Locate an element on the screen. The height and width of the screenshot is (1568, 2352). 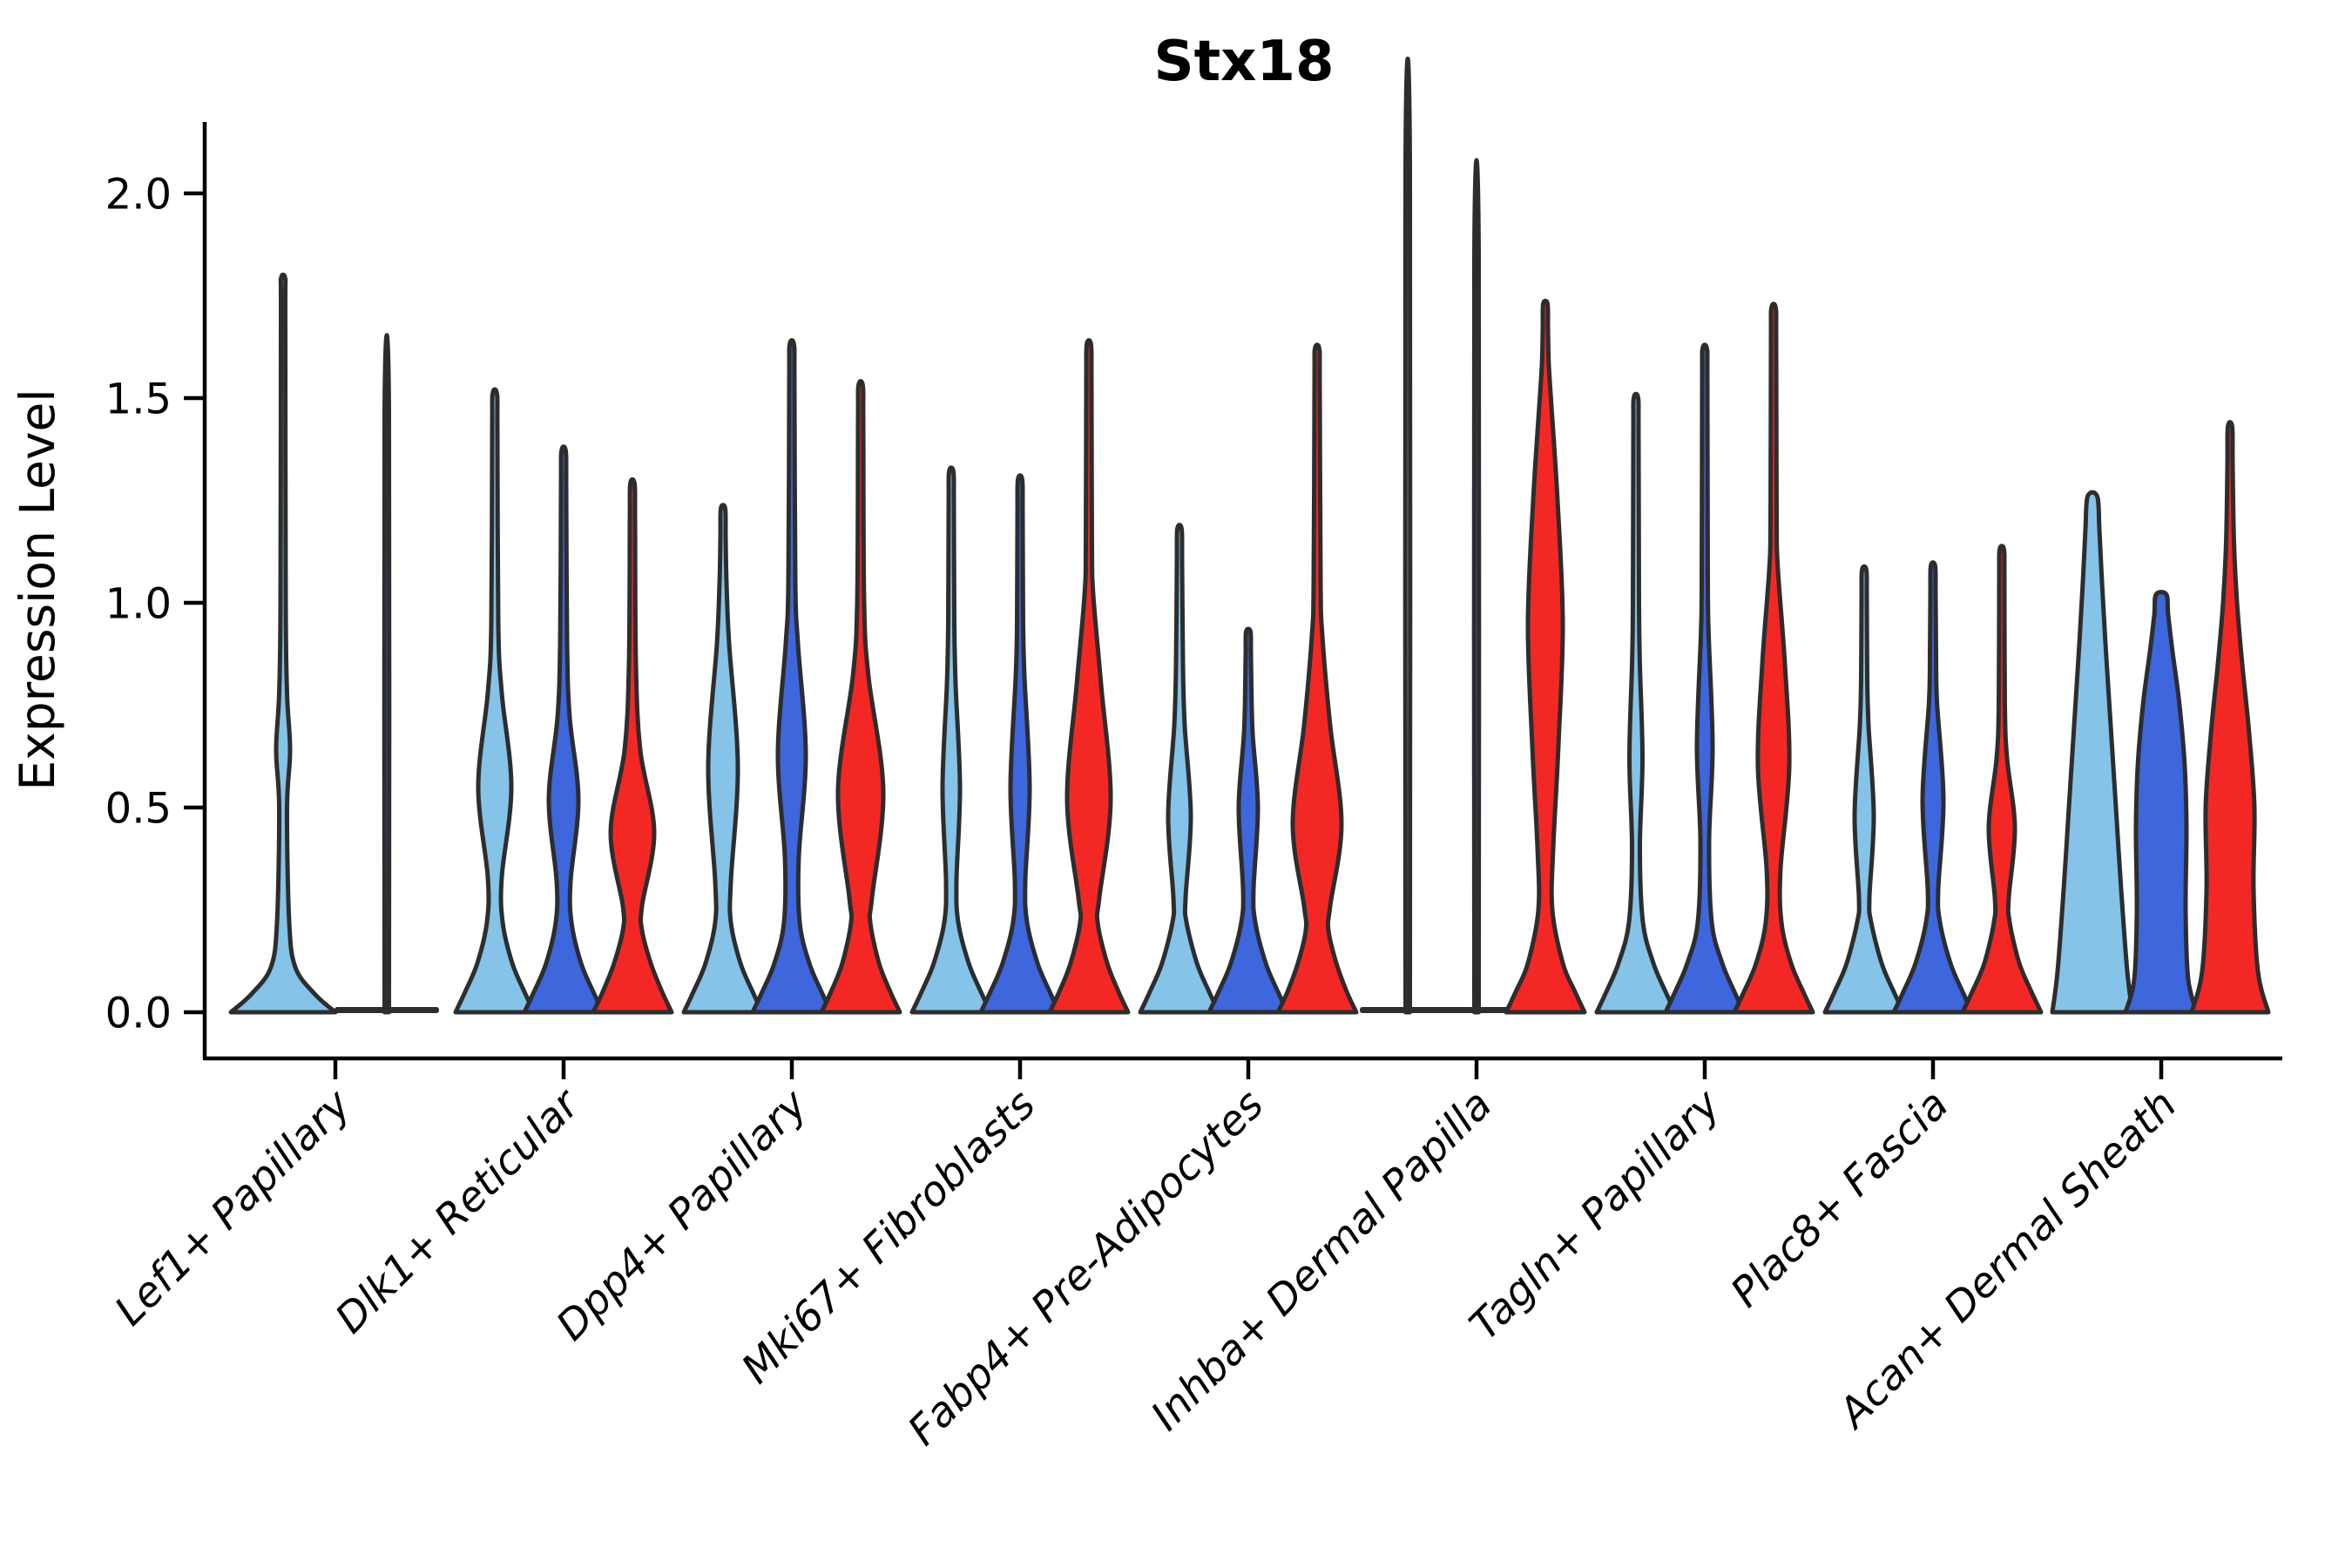
violin-plac8-fascia-lightblue is located at coordinates (1864, 790).